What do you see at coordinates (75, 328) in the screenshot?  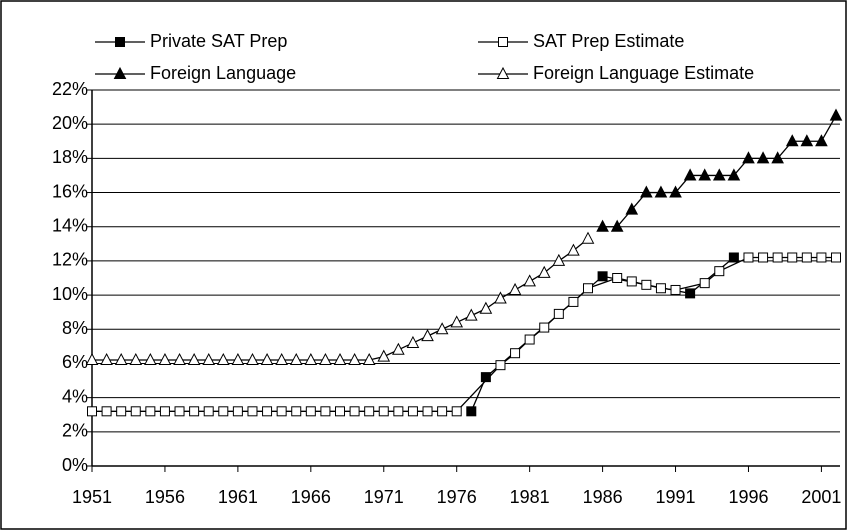 I see `y-tick-label: 8%` at bounding box center [75, 328].